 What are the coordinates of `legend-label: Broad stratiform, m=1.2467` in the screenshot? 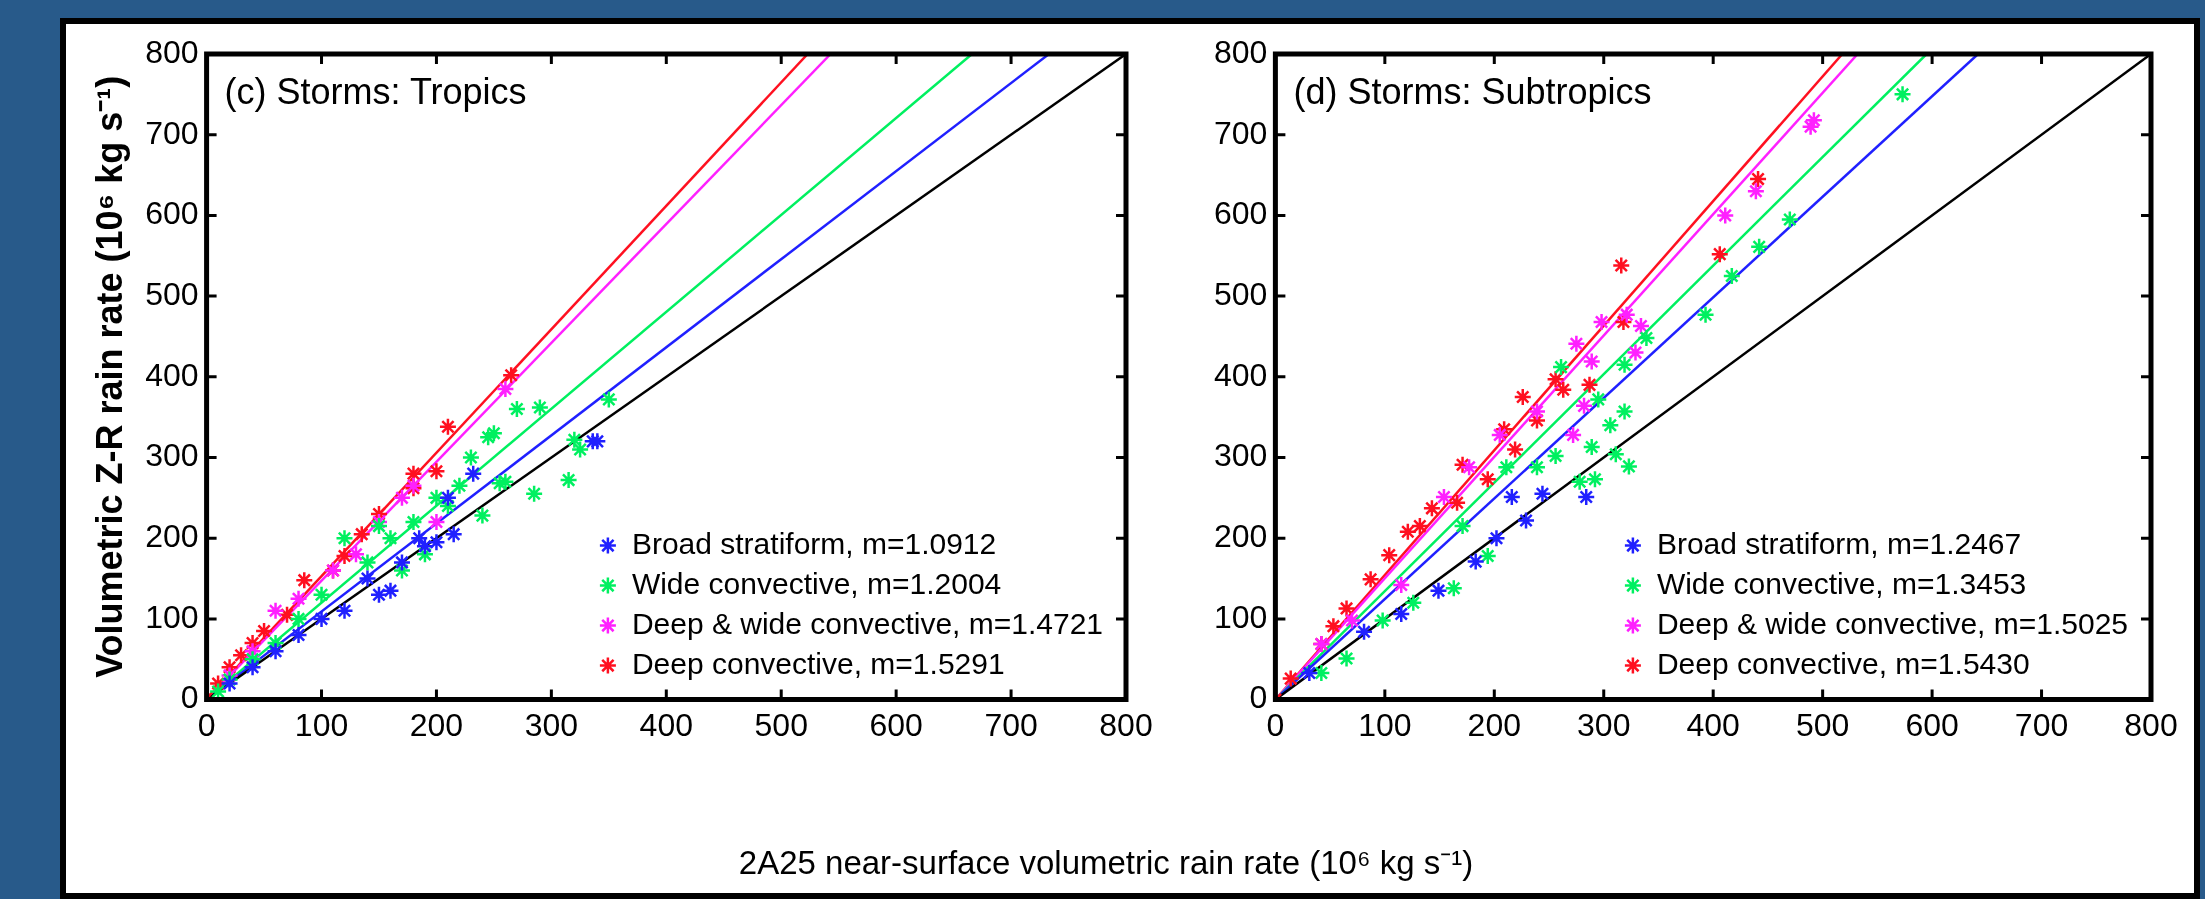 It's located at (1839, 543).